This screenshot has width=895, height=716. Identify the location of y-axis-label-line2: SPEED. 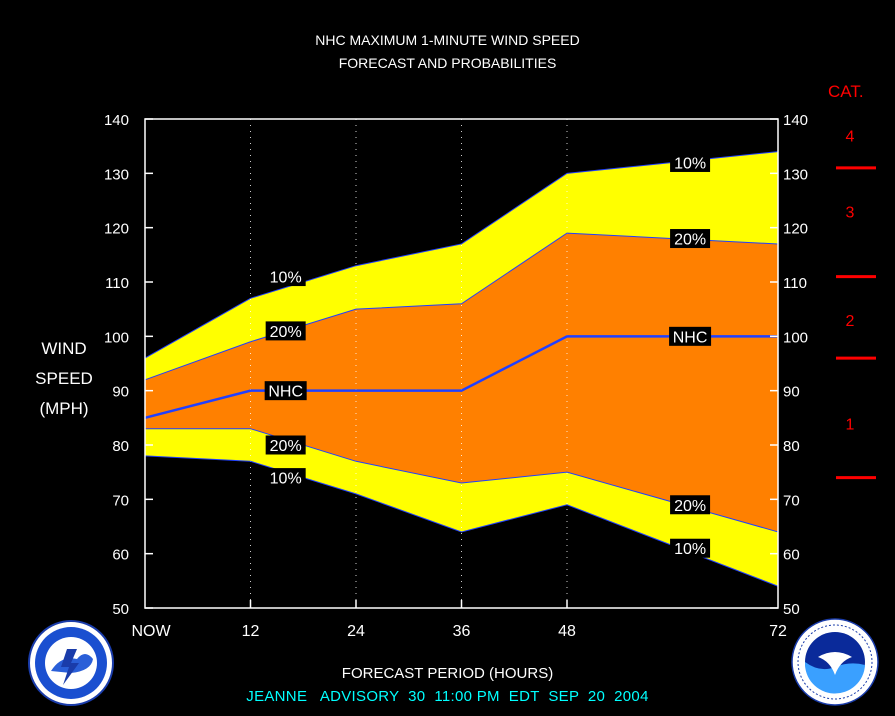
(64, 378).